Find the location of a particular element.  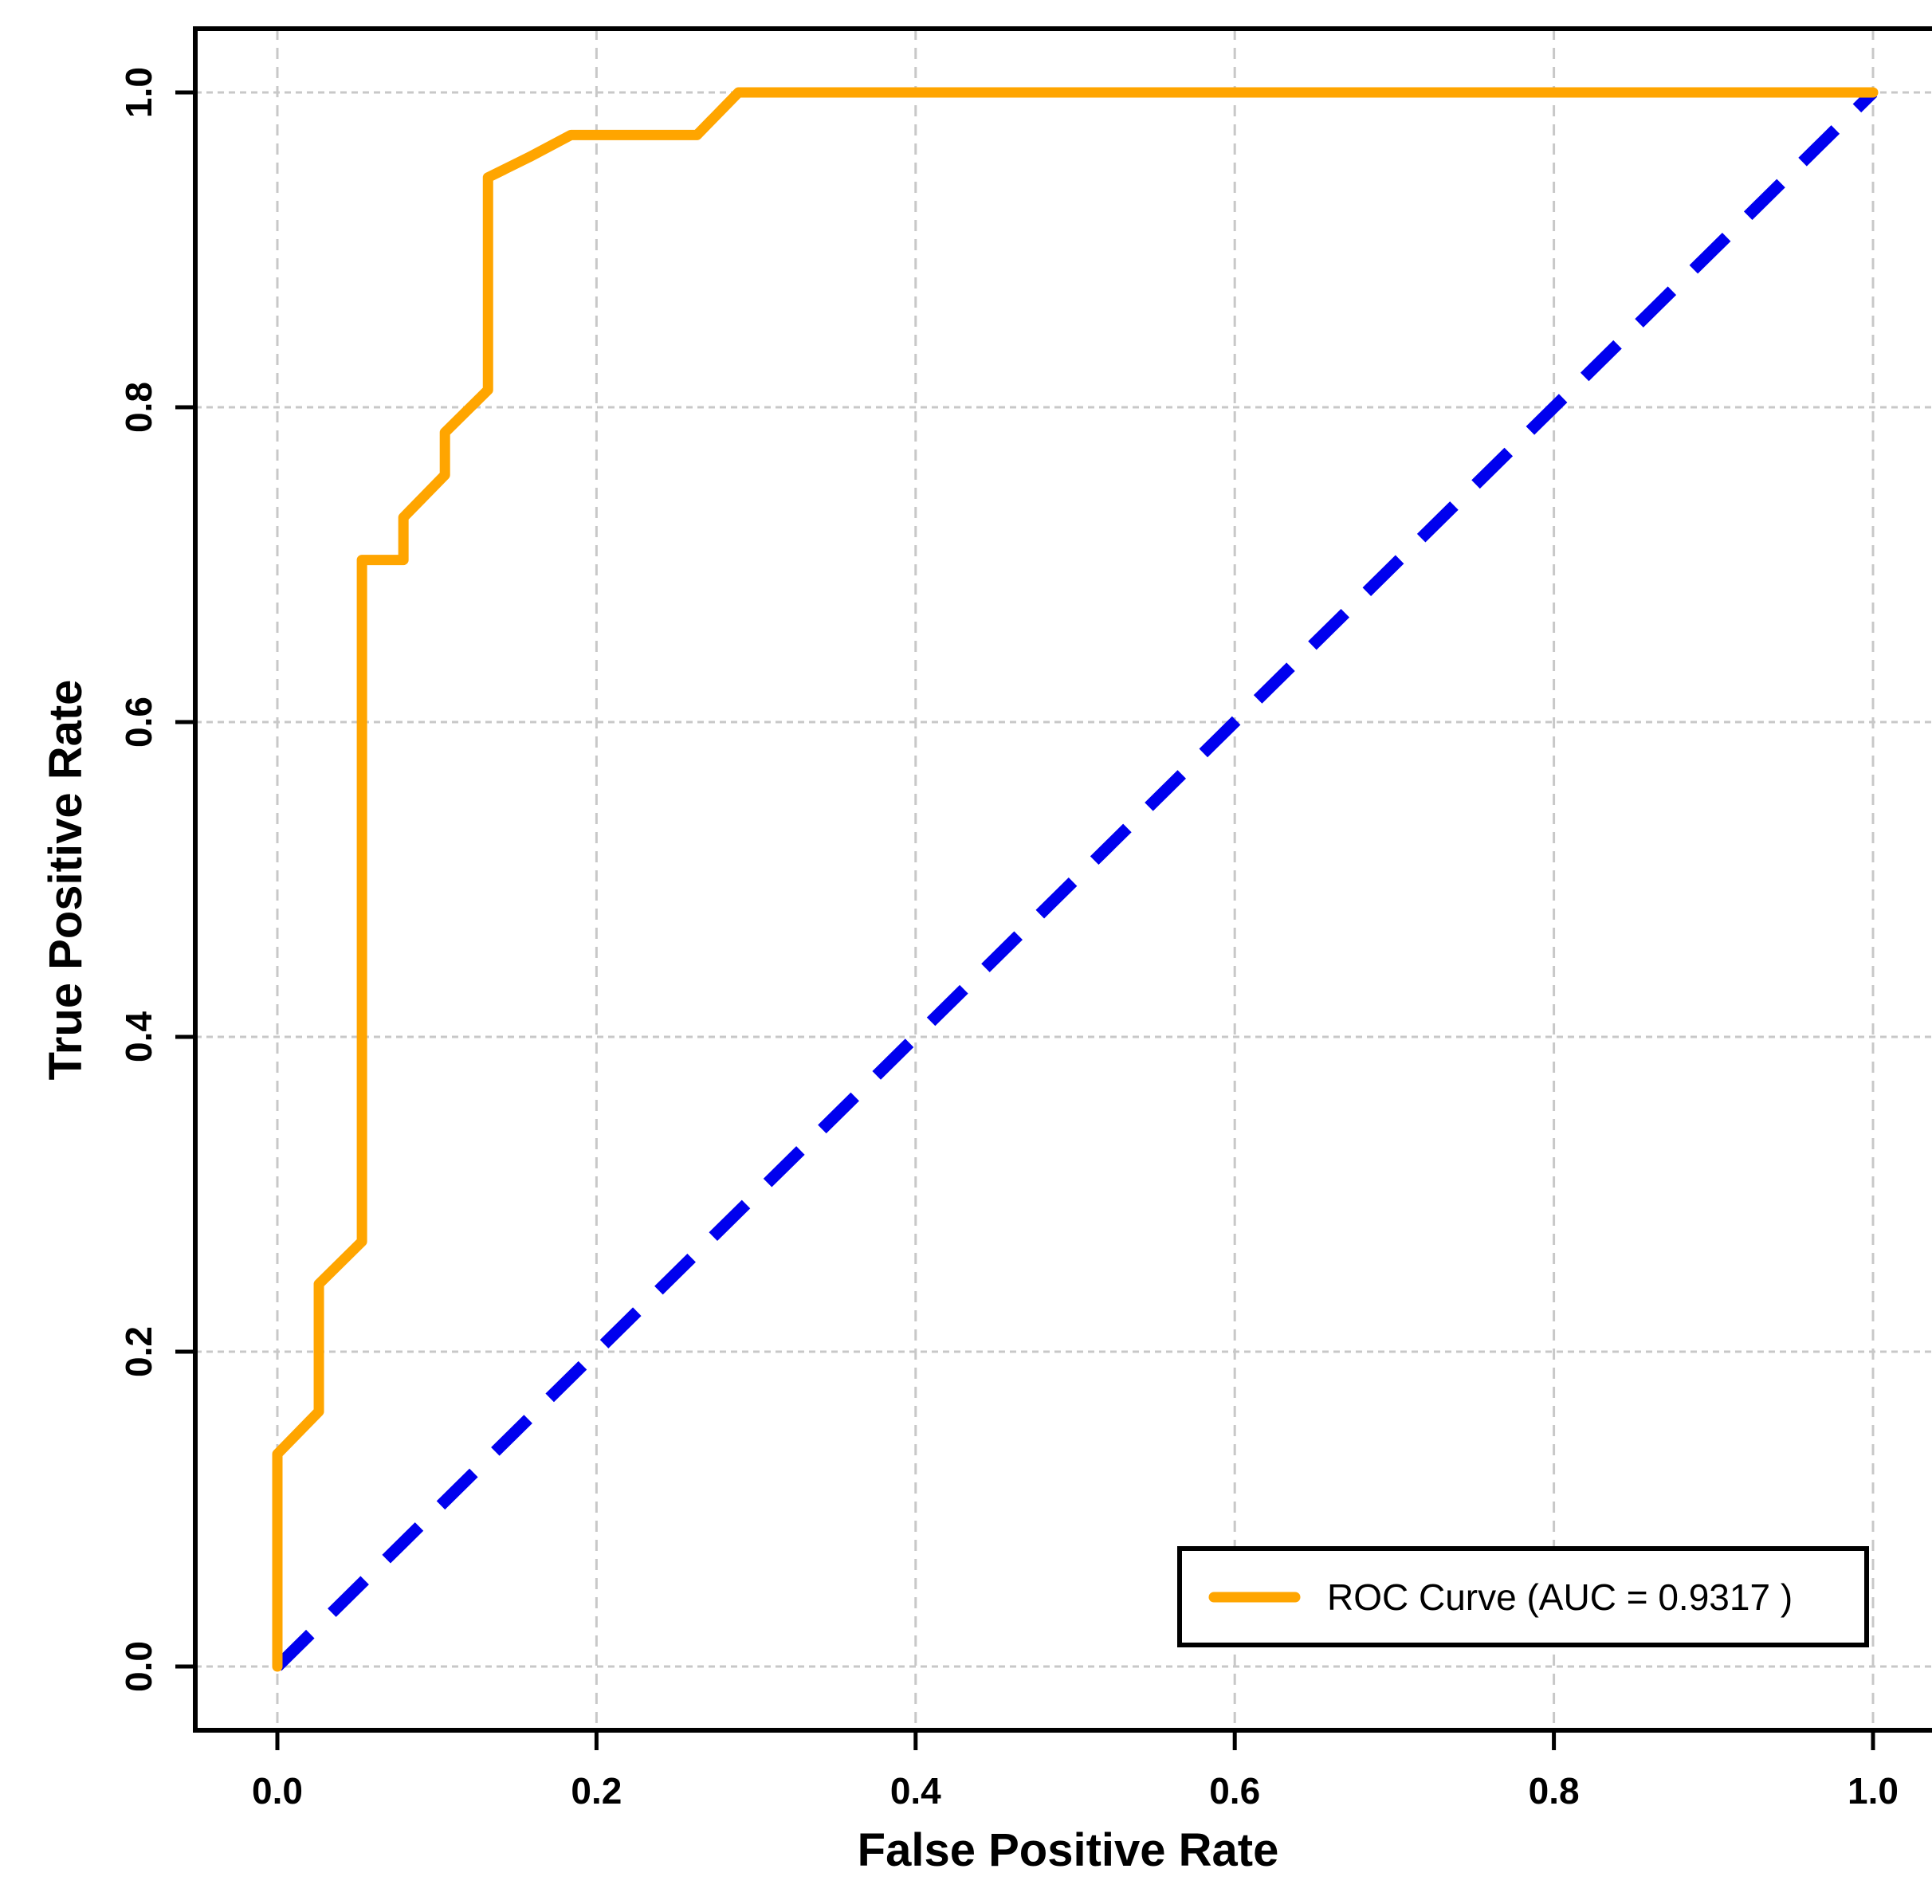

x-tick-label: 0.0 is located at coordinates (277, 1791).